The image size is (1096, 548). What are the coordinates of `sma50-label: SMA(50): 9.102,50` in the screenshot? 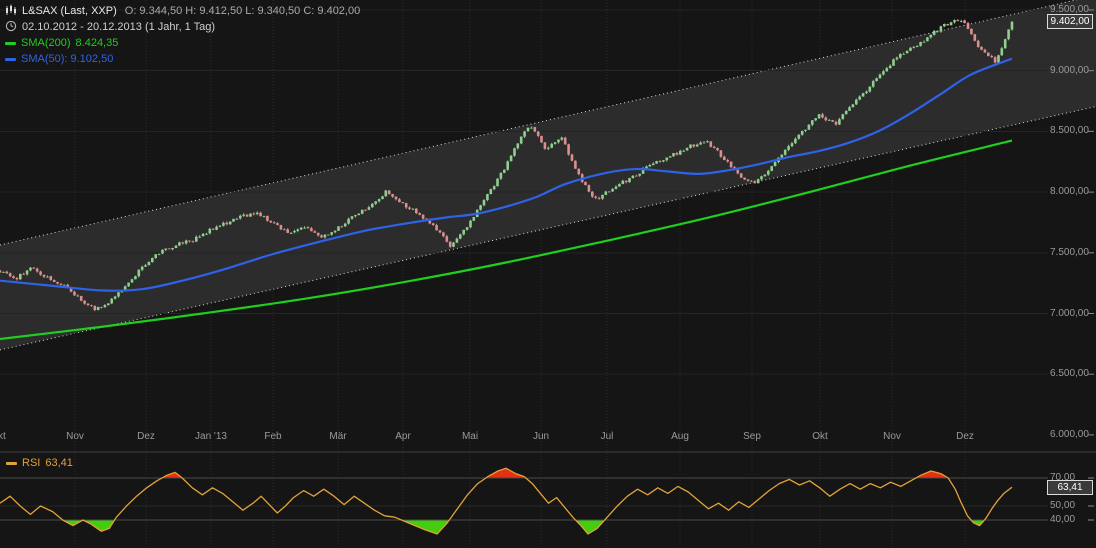 It's located at (67, 59).